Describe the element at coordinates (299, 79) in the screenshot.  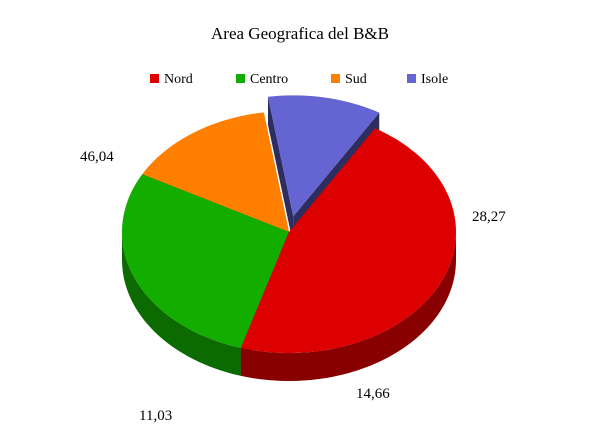
I see `legend: Nord Centro Sud Isole` at that location.